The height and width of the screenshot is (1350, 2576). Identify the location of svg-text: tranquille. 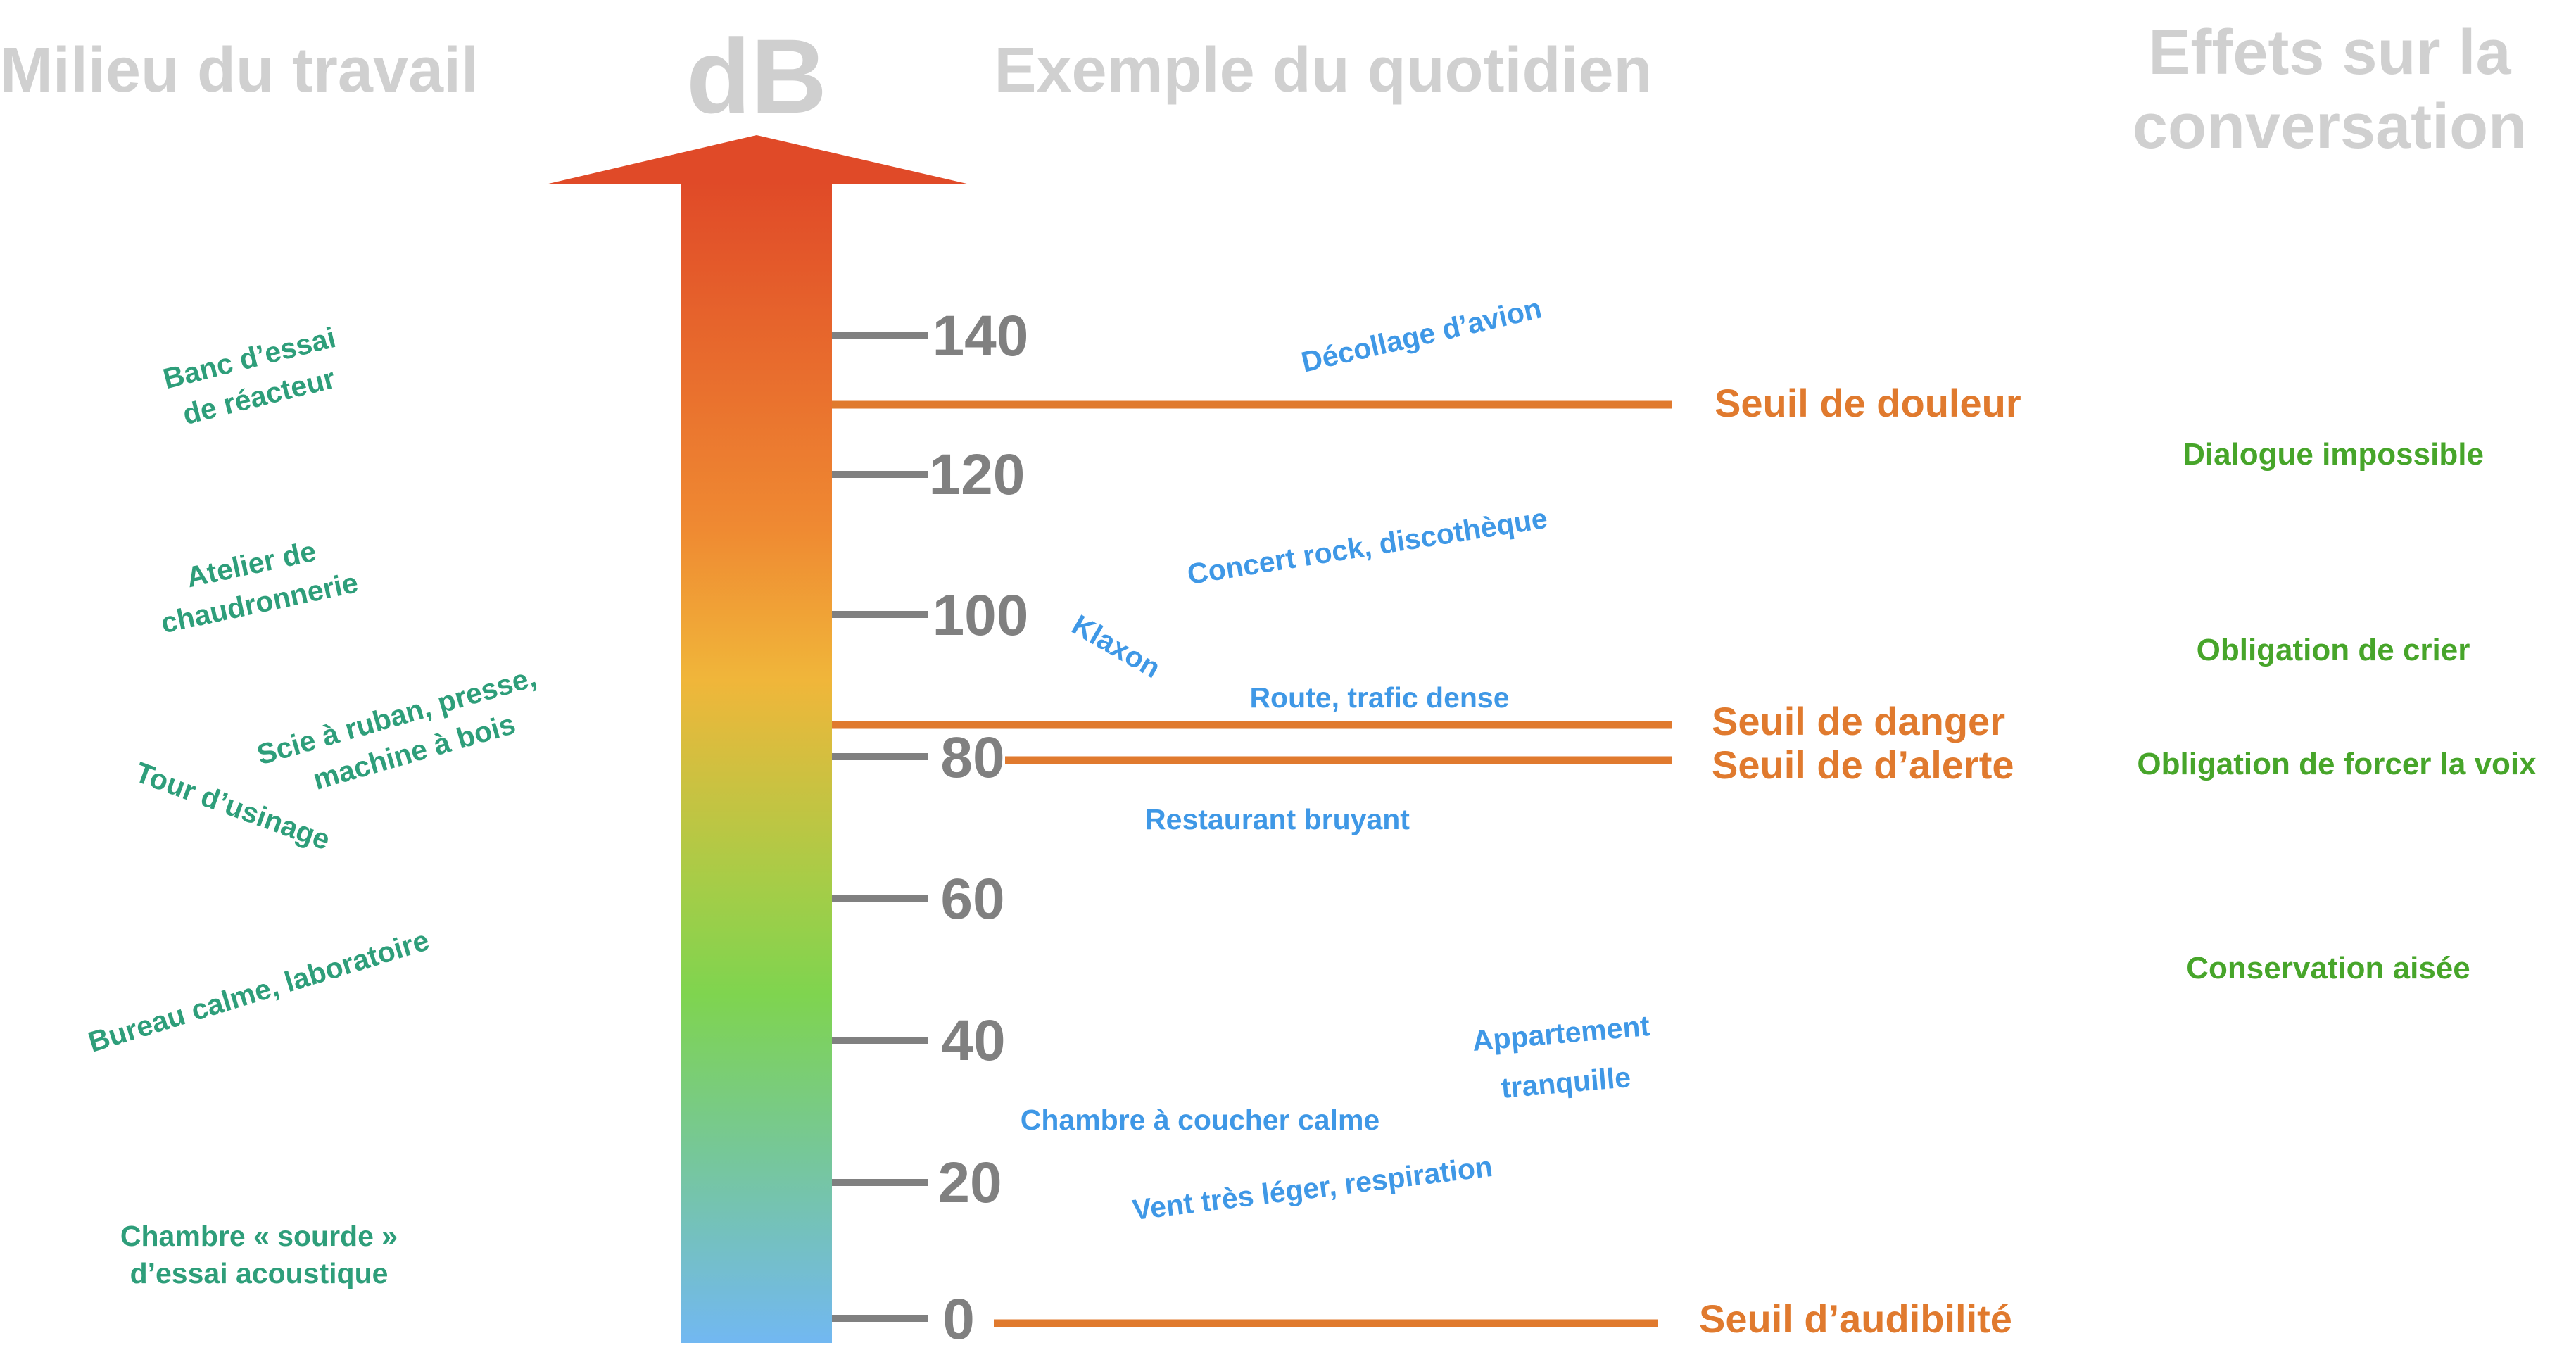
(1566, 1082).